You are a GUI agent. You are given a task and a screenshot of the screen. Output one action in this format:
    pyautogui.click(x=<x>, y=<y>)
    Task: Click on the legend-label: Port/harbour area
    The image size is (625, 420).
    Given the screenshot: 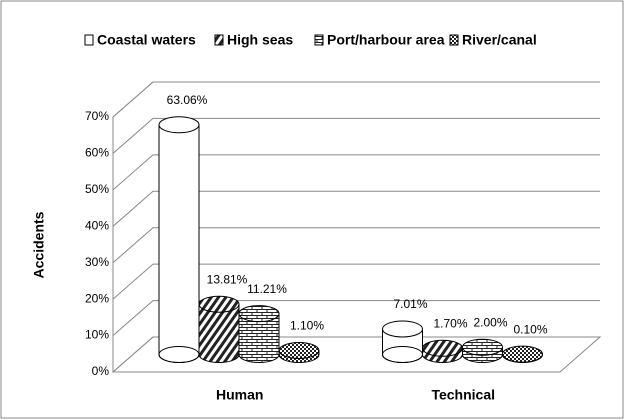 What is the action you would take?
    pyautogui.click(x=386, y=40)
    